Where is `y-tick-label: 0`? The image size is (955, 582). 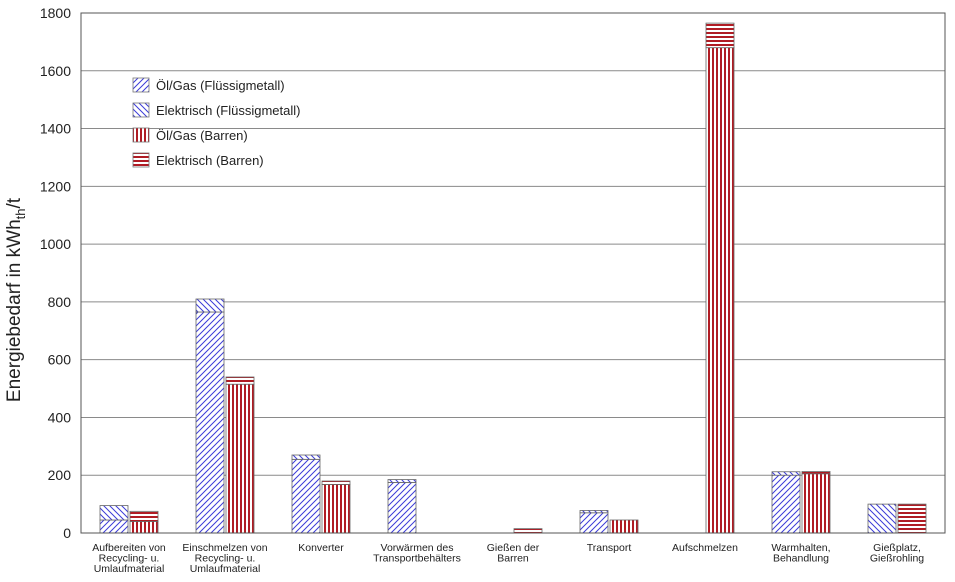
y-tick-label: 0 is located at coordinates (67, 533).